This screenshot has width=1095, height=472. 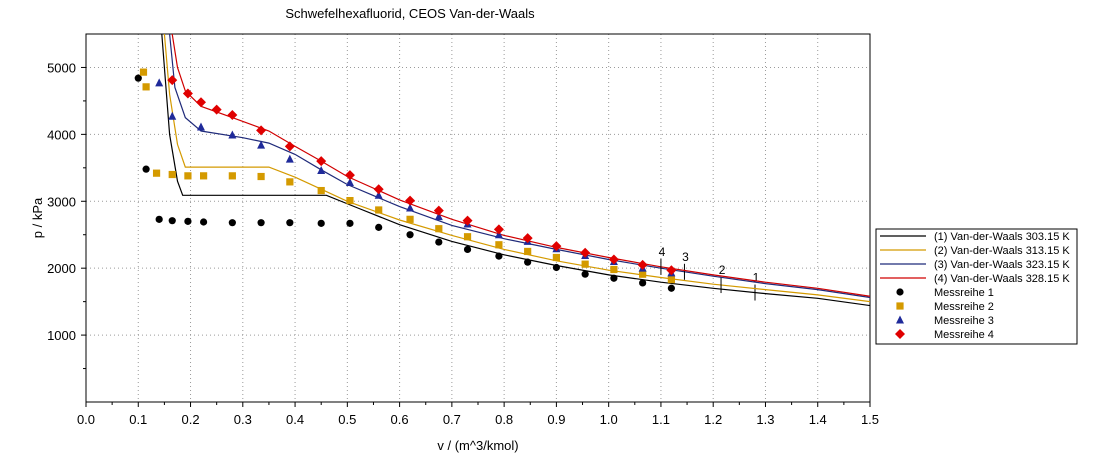 What do you see at coordinates (400, 419) in the screenshot?
I see `x-tick-label: 0.6` at bounding box center [400, 419].